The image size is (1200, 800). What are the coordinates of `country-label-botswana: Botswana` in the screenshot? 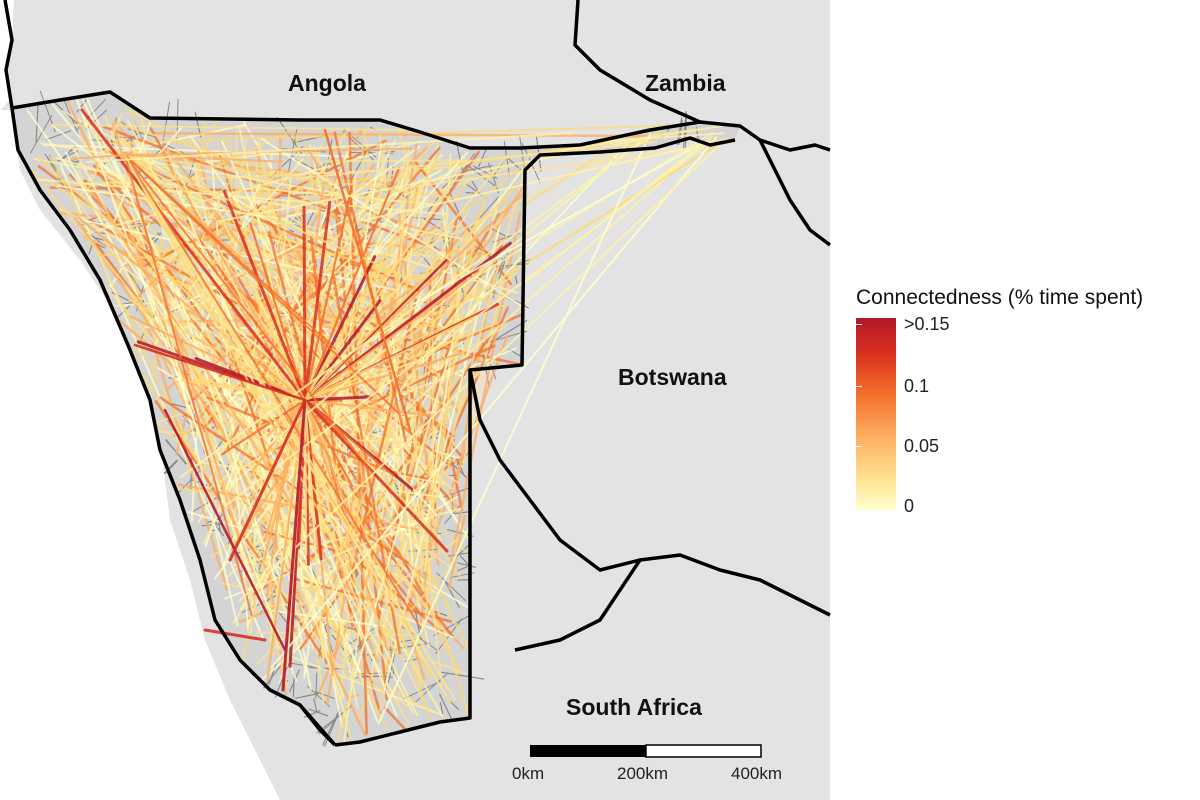 It's located at (672, 377).